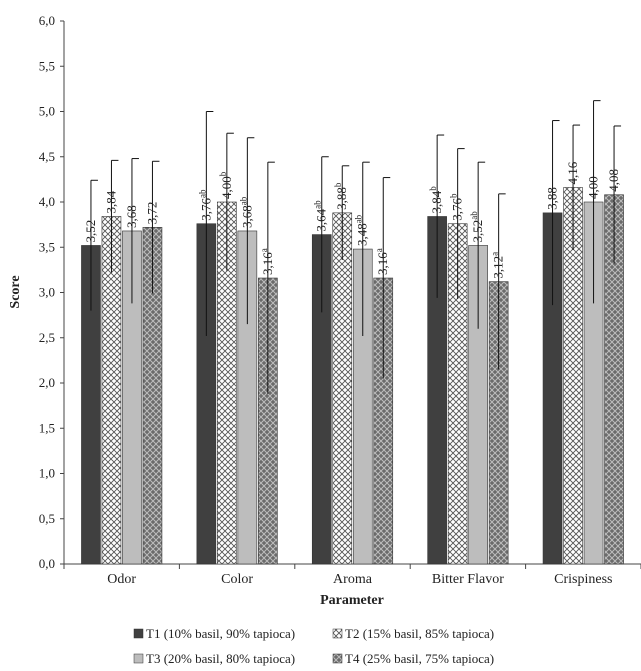 This screenshot has height=671, width=641. Describe the element at coordinates (47, 473) in the screenshot. I see `y-tick-label: 1,0` at that location.